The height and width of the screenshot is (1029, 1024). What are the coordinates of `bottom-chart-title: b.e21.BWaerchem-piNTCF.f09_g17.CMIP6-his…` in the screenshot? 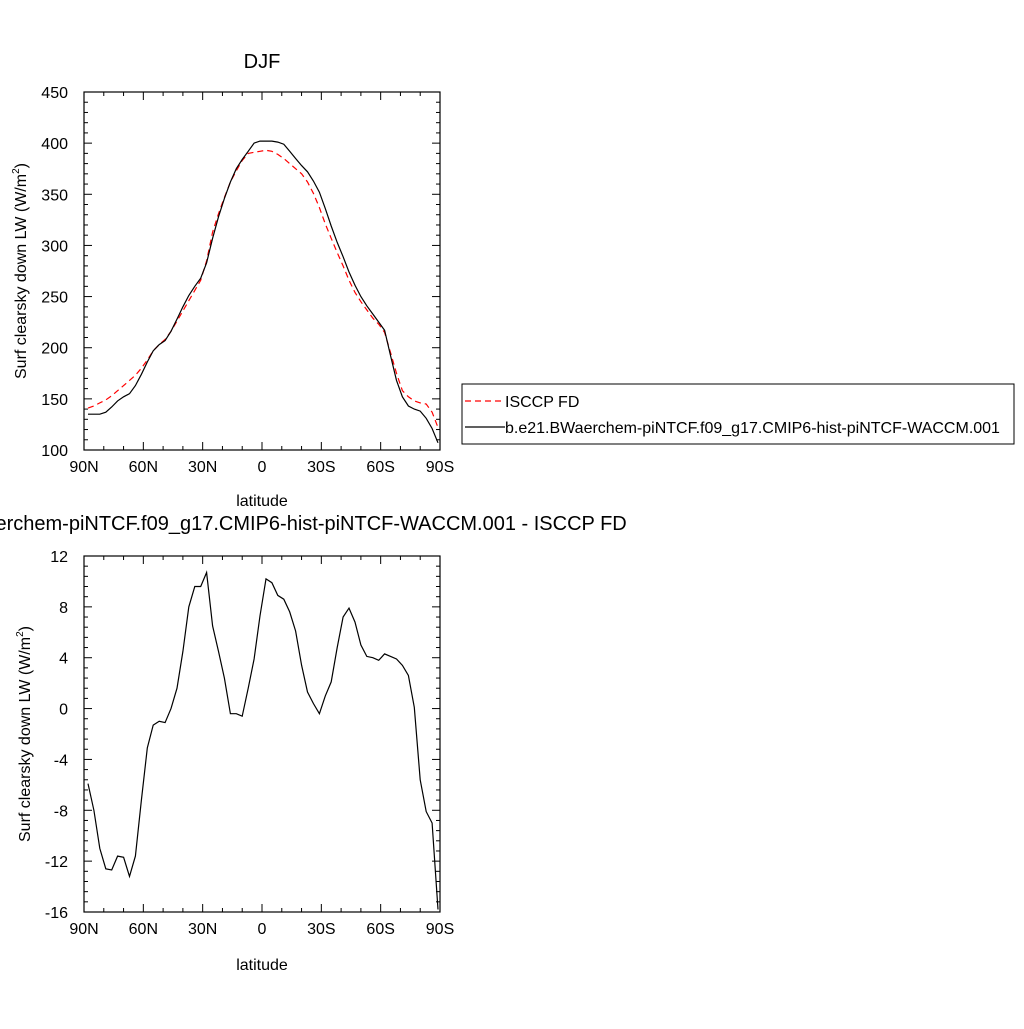 It's located at (313, 524).